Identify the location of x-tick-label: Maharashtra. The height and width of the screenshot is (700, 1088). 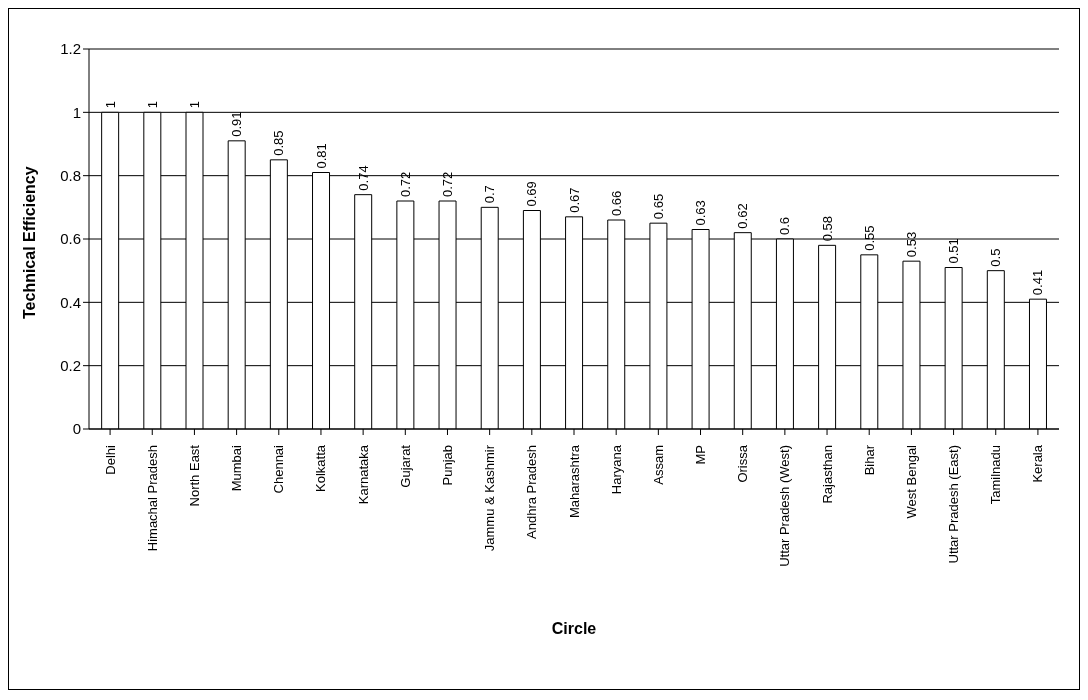
(574, 481).